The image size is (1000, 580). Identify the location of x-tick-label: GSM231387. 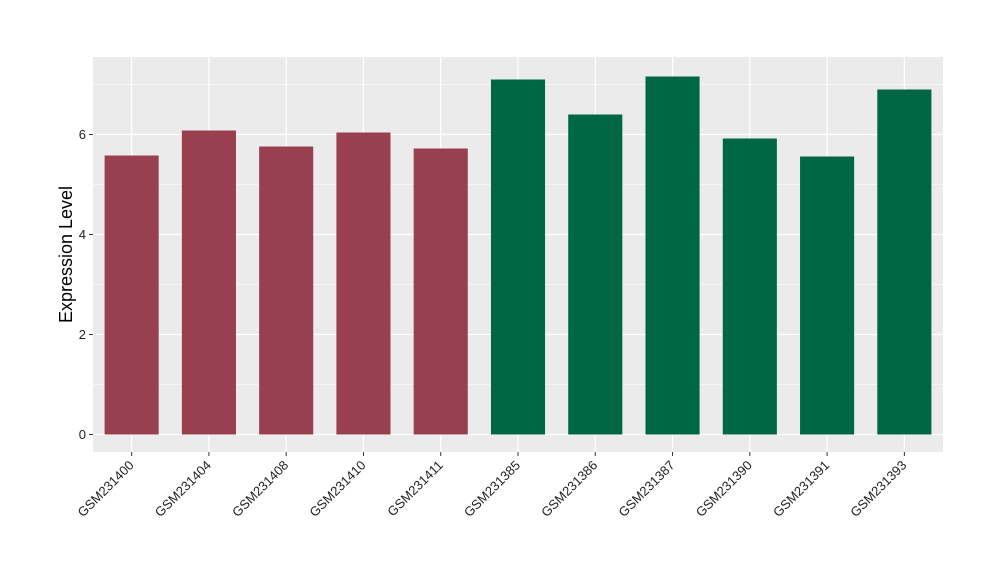
(646, 489).